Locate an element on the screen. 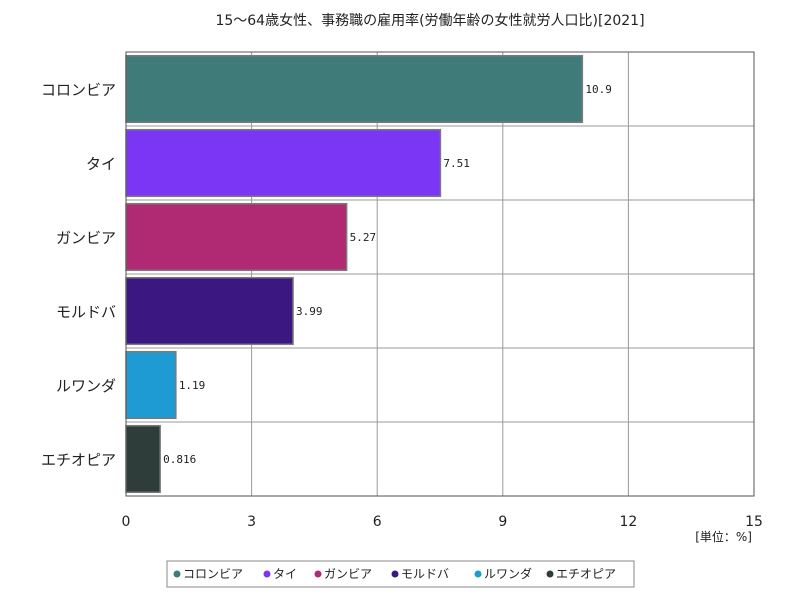 This screenshot has width=800, height=600. legend: コロンビア タイ ガンビア モルドバ ルワンダ エチオピア is located at coordinates (400, 574).